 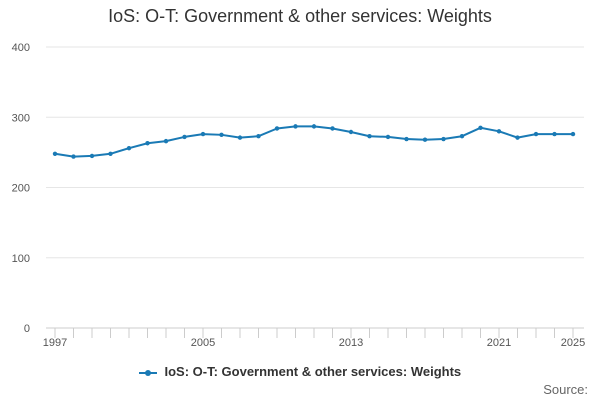 I want to click on source-label: Source:, so click(x=565, y=389).